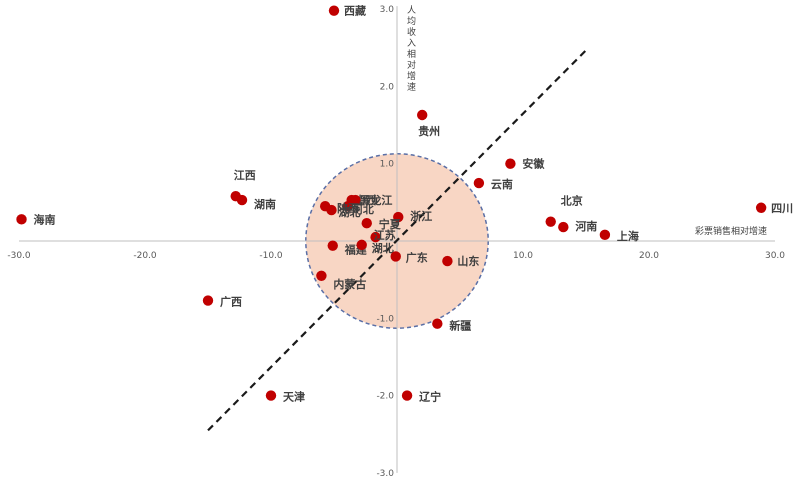 This screenshot has width=800, height=499. I want to click on data-point-label: 内蒙古, so click(349, 284).